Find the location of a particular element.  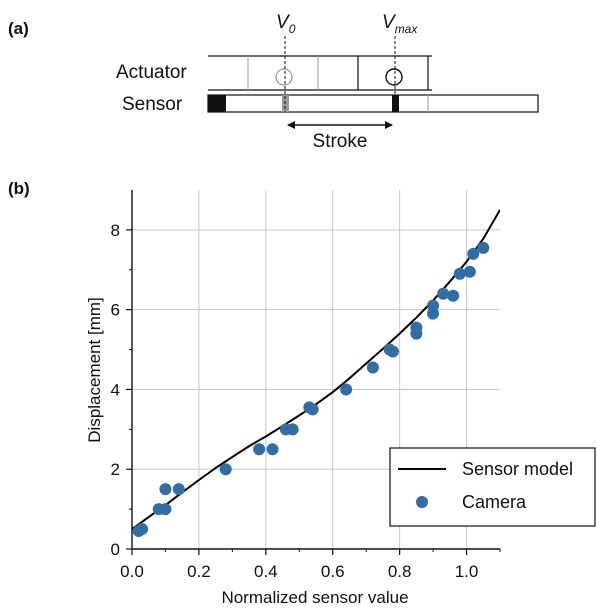

y-tick-label: 0 is located at coordinates (115, 549).